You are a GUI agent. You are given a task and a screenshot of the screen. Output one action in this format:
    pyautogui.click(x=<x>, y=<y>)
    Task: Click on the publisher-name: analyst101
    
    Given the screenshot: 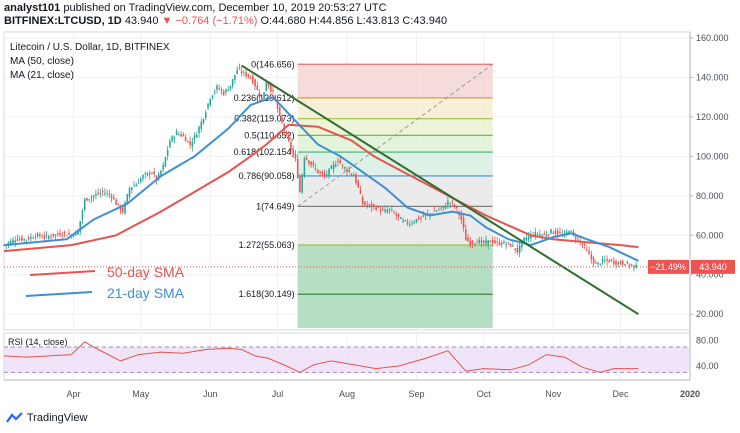 What is the action you would take?
    pyautogui.click(x=32, y=8)
    